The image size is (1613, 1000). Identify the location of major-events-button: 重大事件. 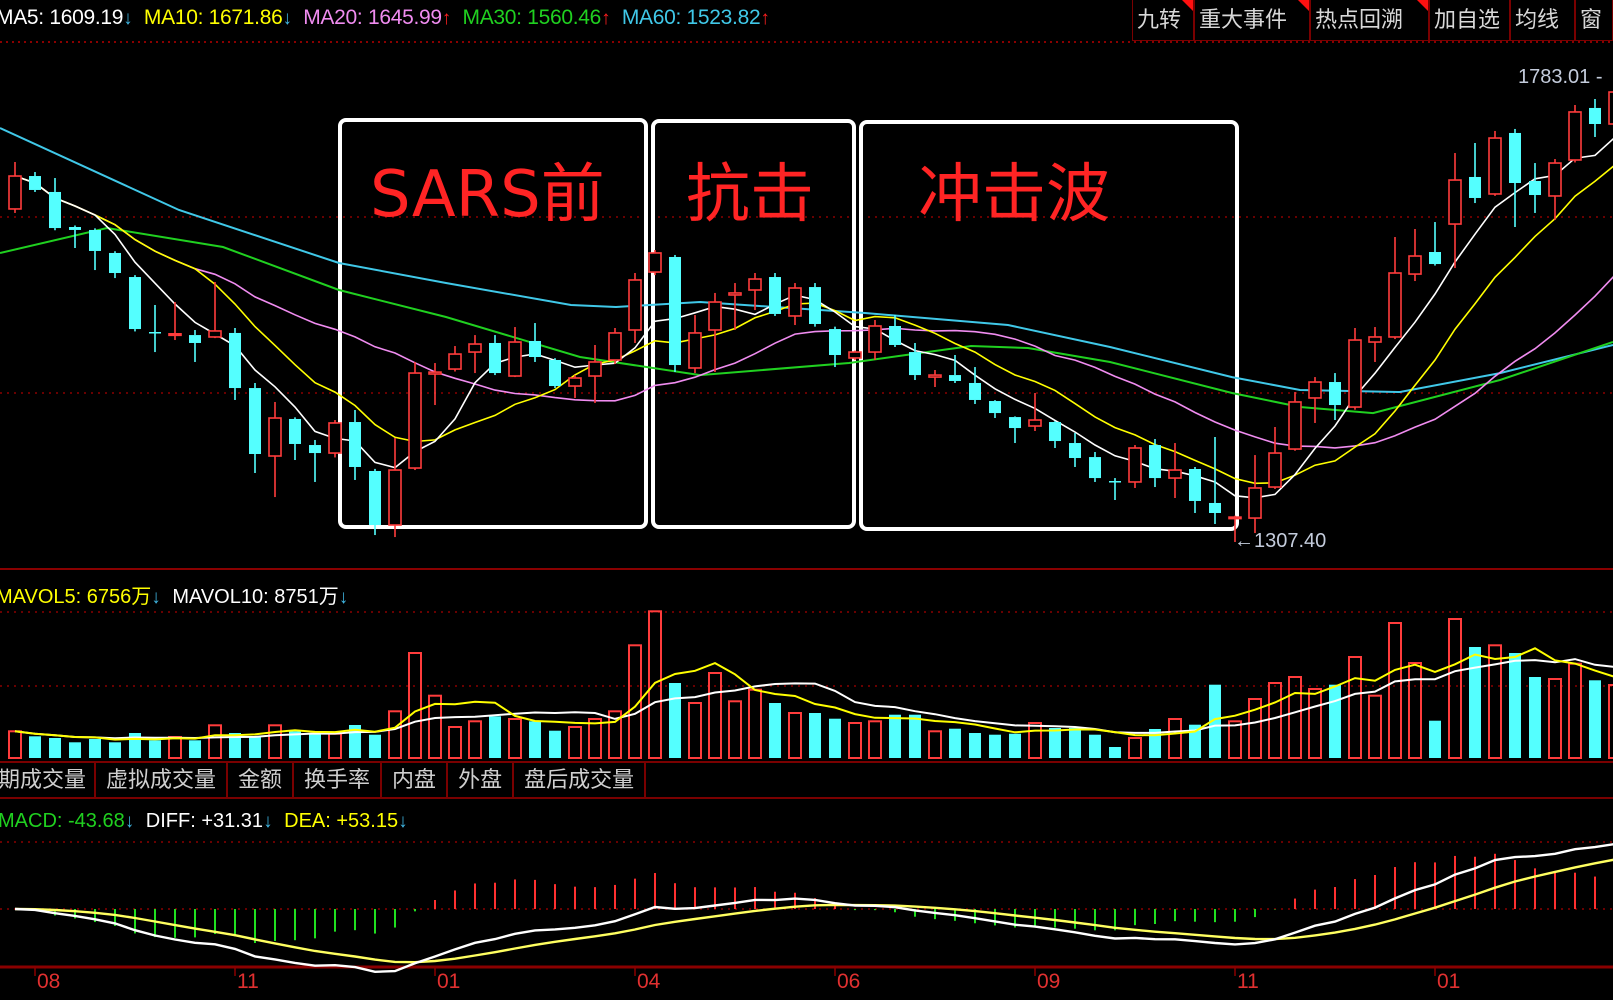
(1252, 20).